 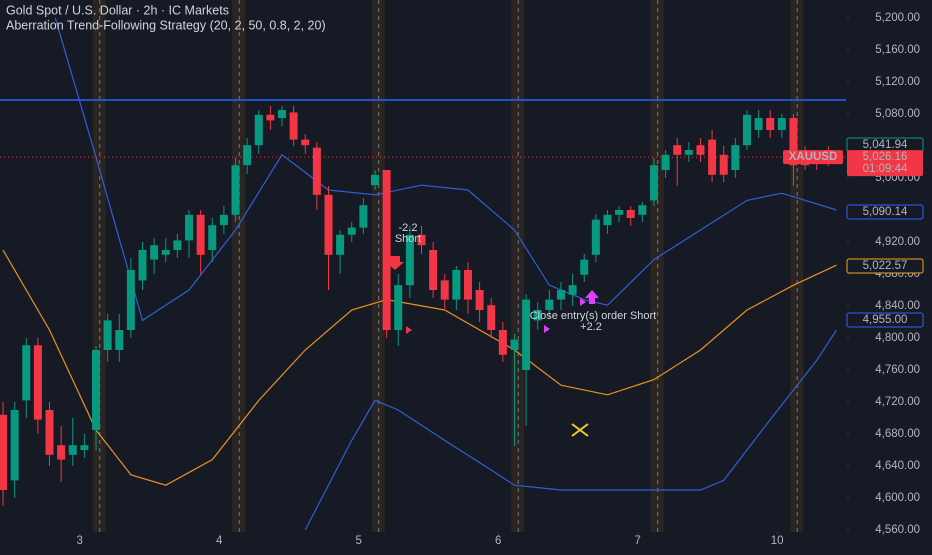 I want to click on last-price-label: 5,026.16, so click(x=885, y=157).